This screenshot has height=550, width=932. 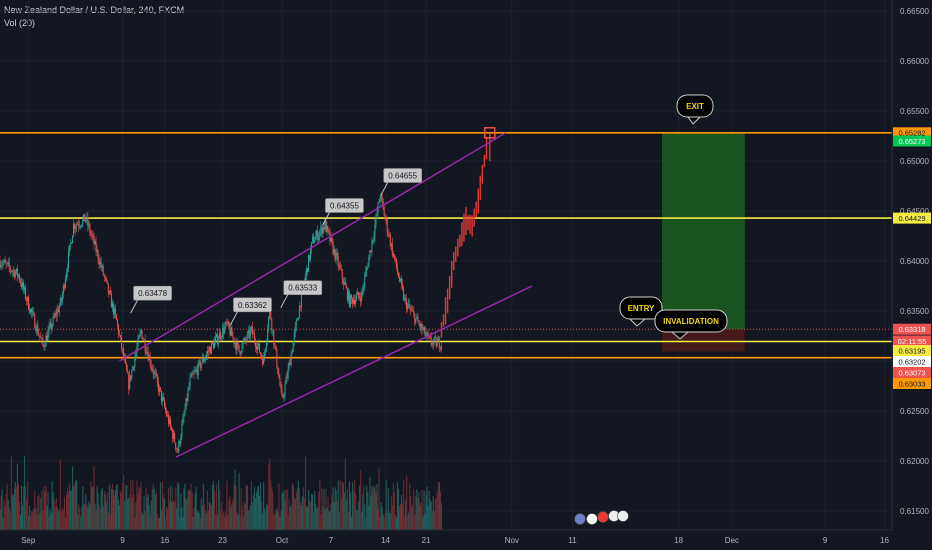 I want to click on price-tick-label: 0.65000, so click(x=914, y=161).